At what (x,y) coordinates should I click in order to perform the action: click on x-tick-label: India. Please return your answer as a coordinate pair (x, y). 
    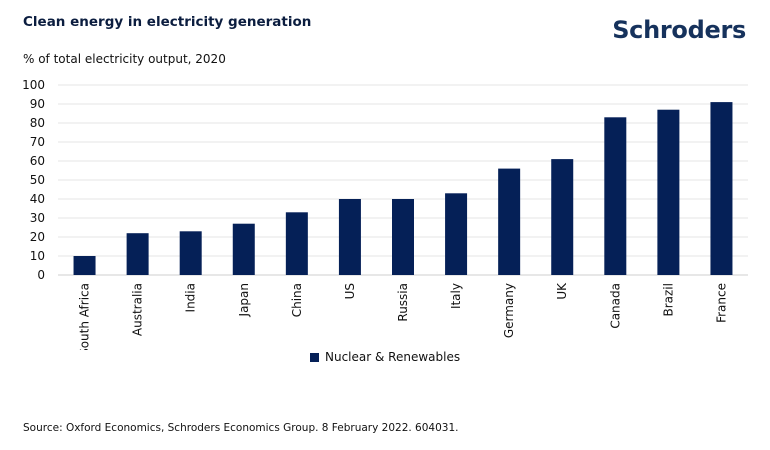
    Looking at the image, I should click on (191, 297).